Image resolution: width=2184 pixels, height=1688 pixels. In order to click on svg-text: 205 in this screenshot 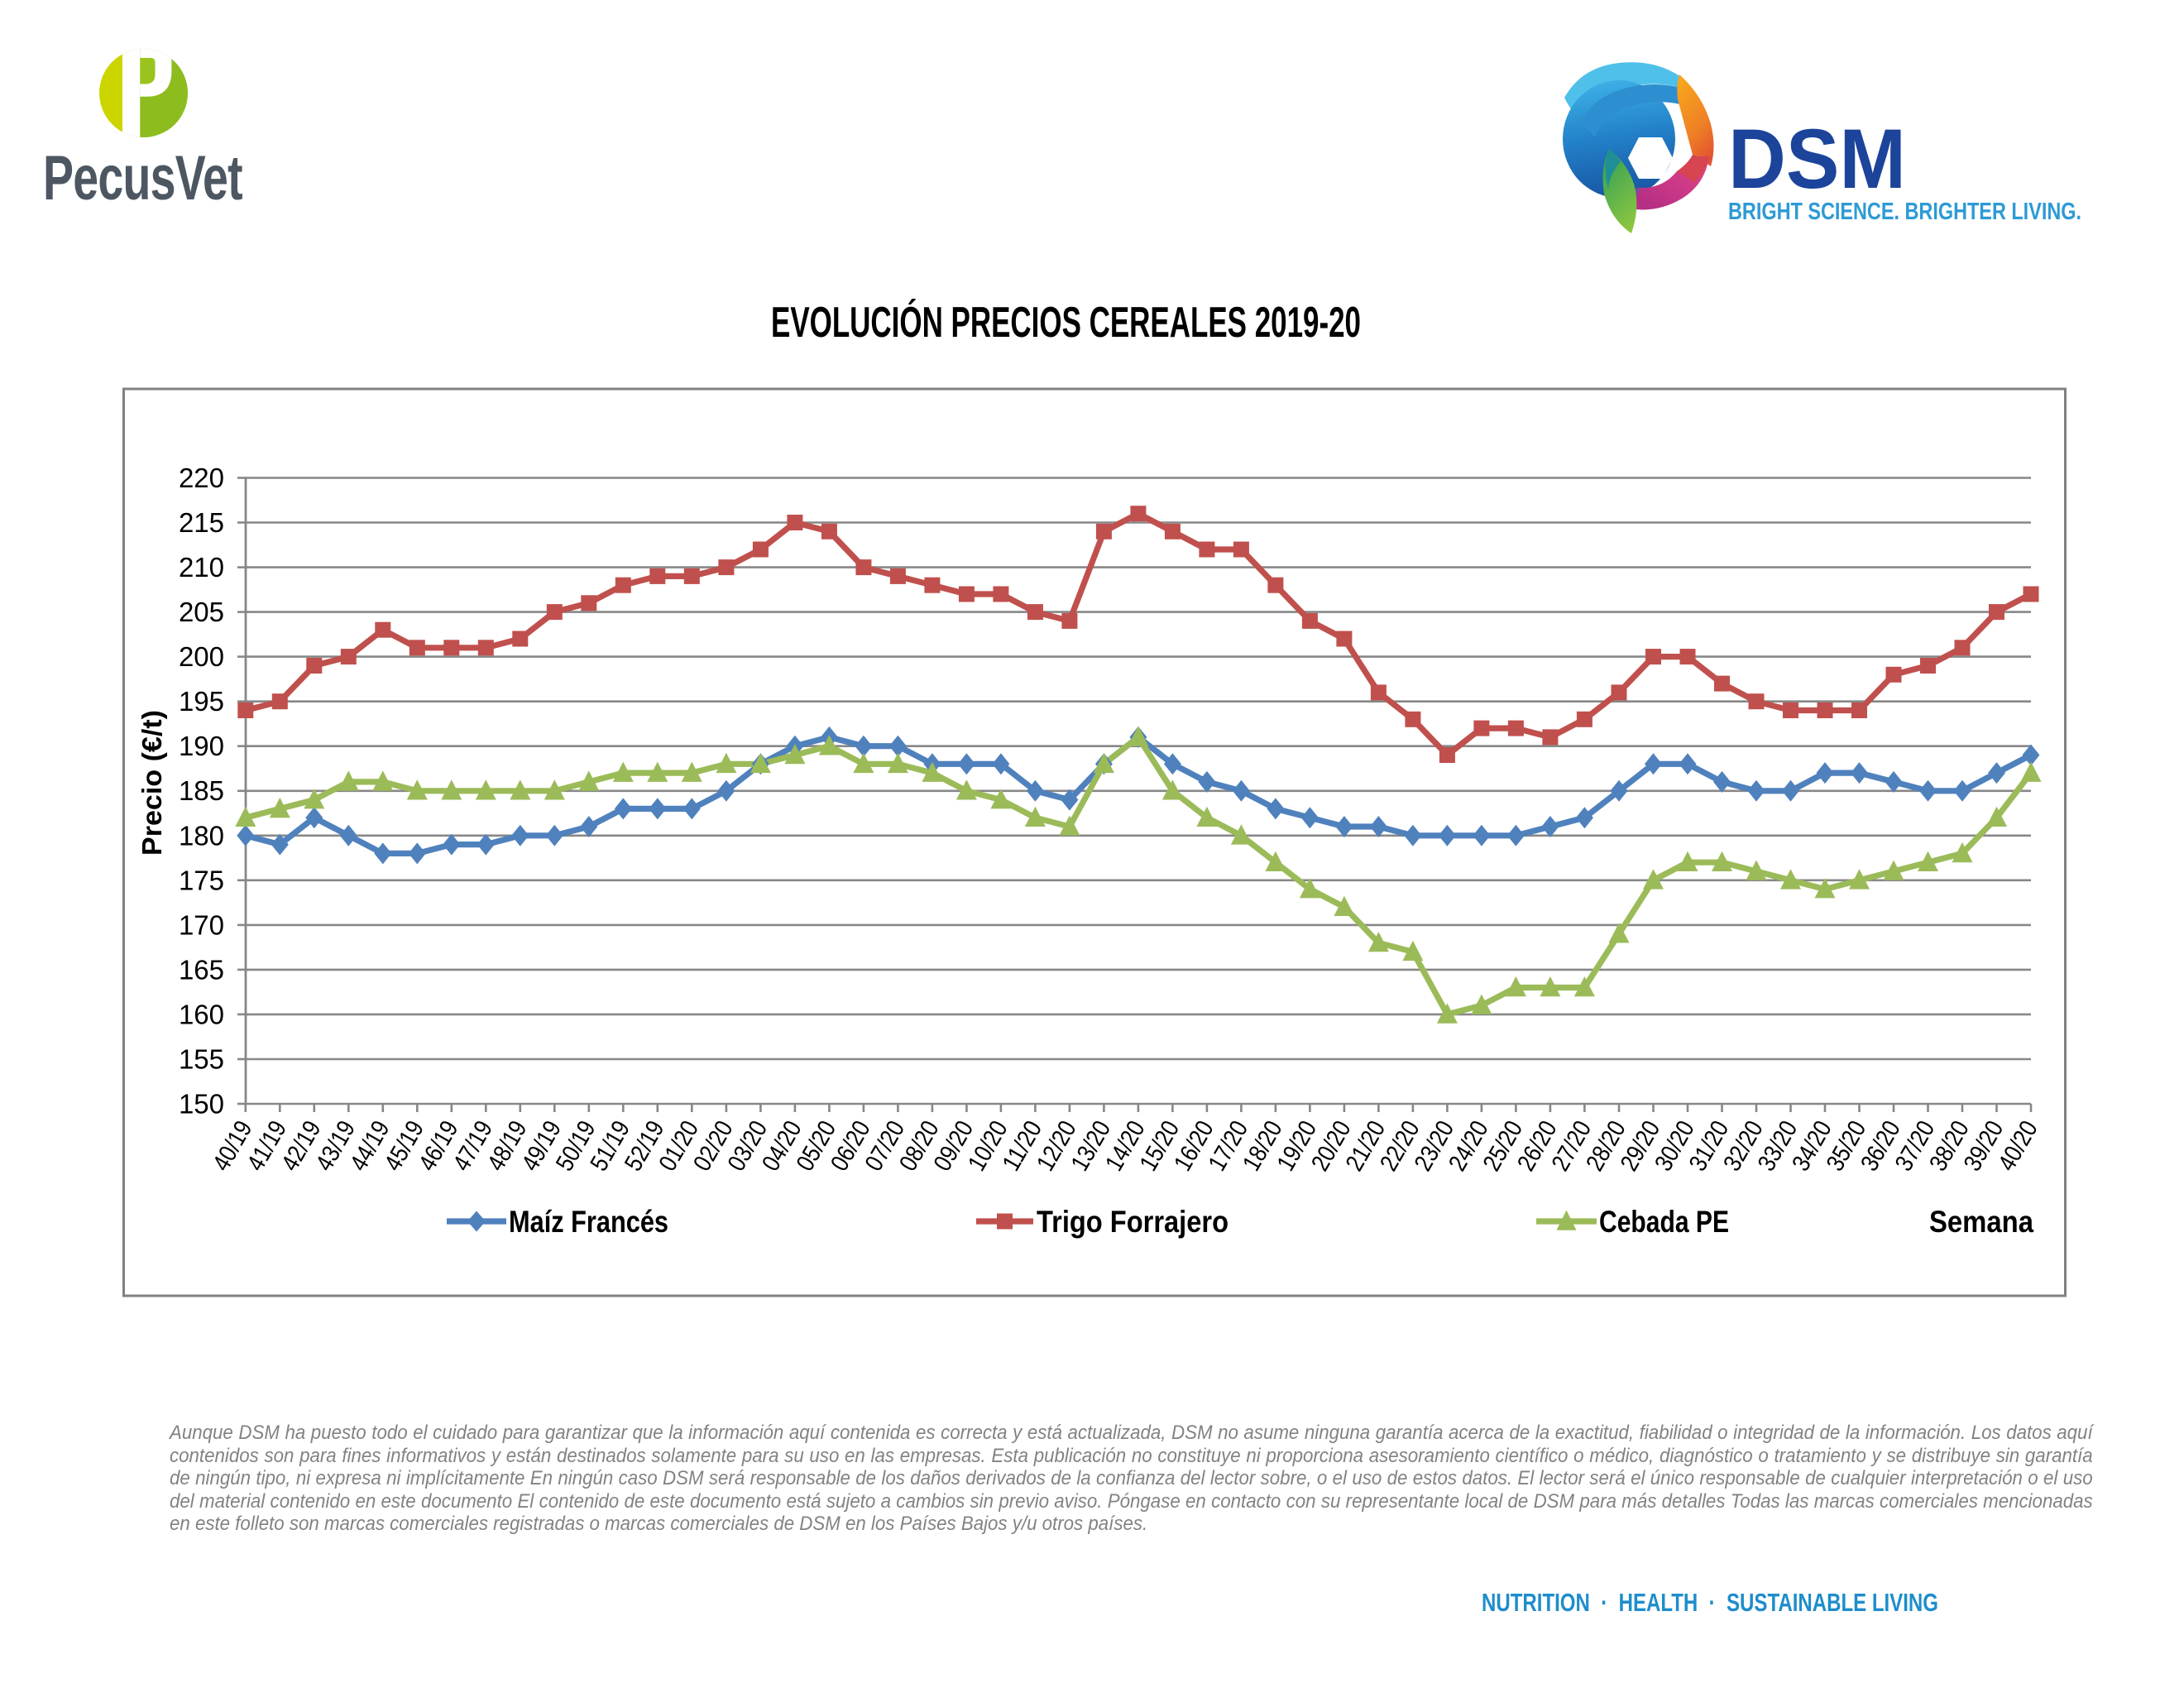, I will do `click(201, 612)`.